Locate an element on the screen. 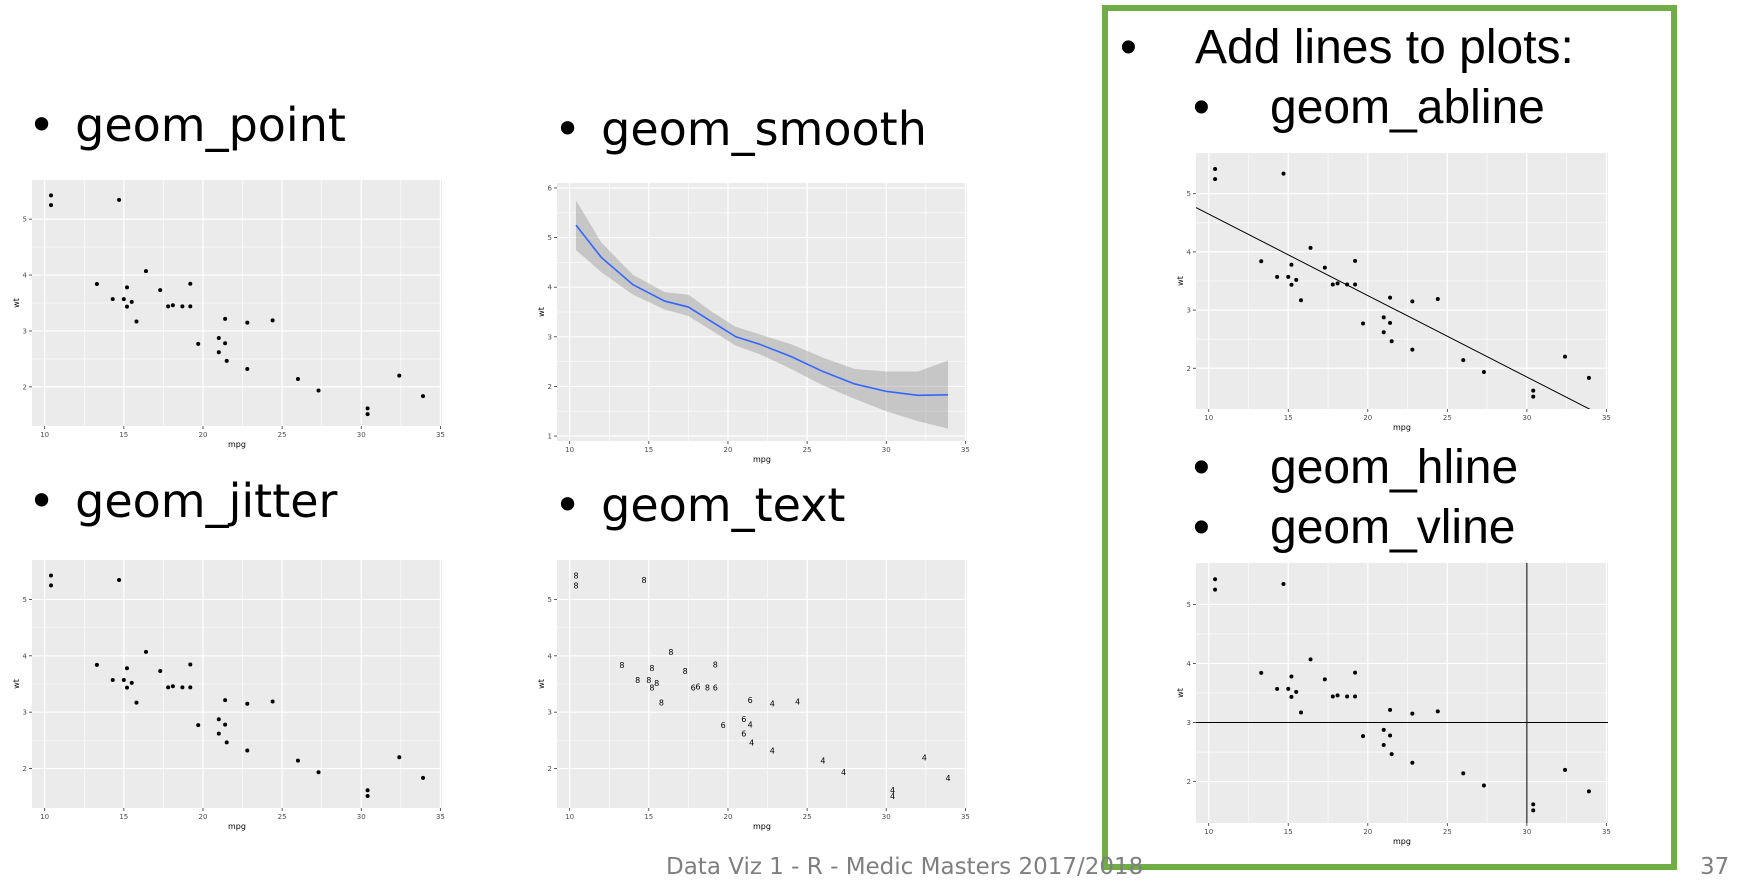 The image size is (1739, 895). bullet-geom-text: • geom_text is located at coordinates (700, 505).